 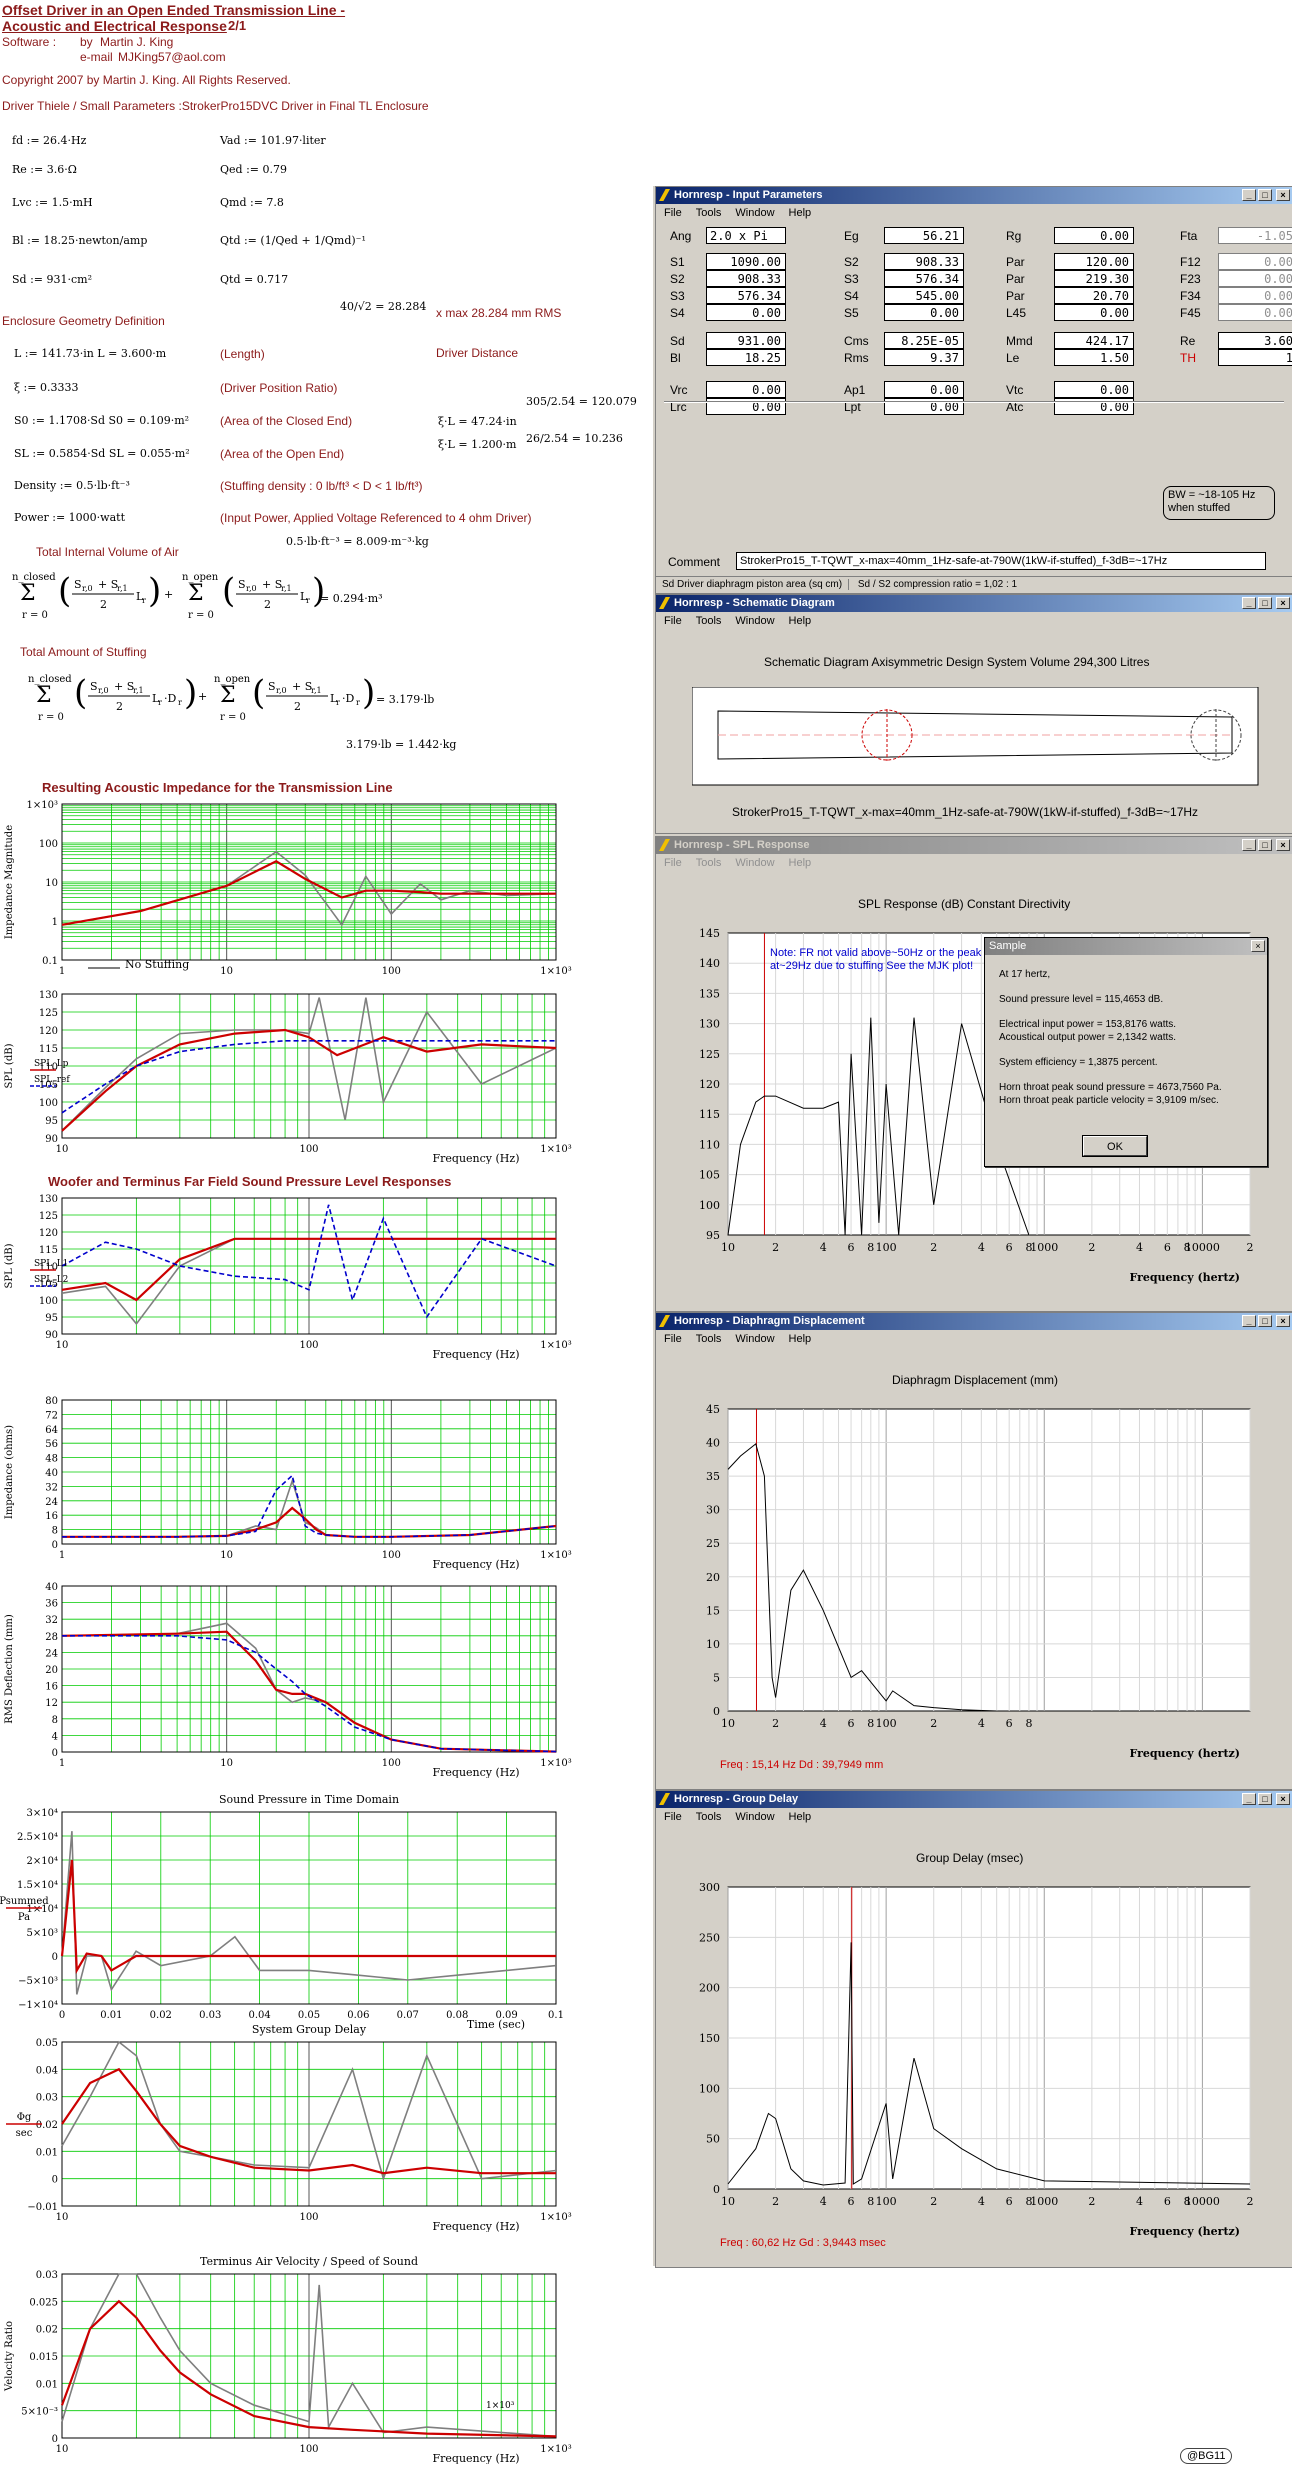 I want to click on param-field-le: 1.50, so click(x=1094, y=357).